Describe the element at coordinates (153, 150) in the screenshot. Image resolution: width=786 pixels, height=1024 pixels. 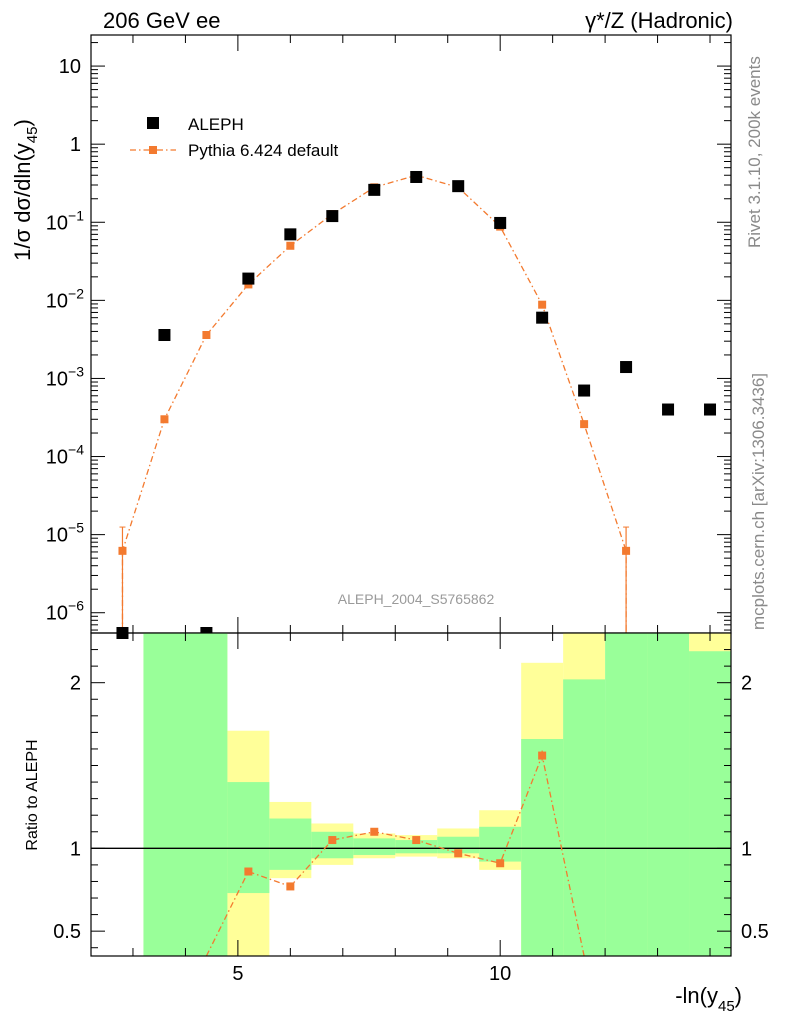
I see `legend-marker-pythia` at that location.